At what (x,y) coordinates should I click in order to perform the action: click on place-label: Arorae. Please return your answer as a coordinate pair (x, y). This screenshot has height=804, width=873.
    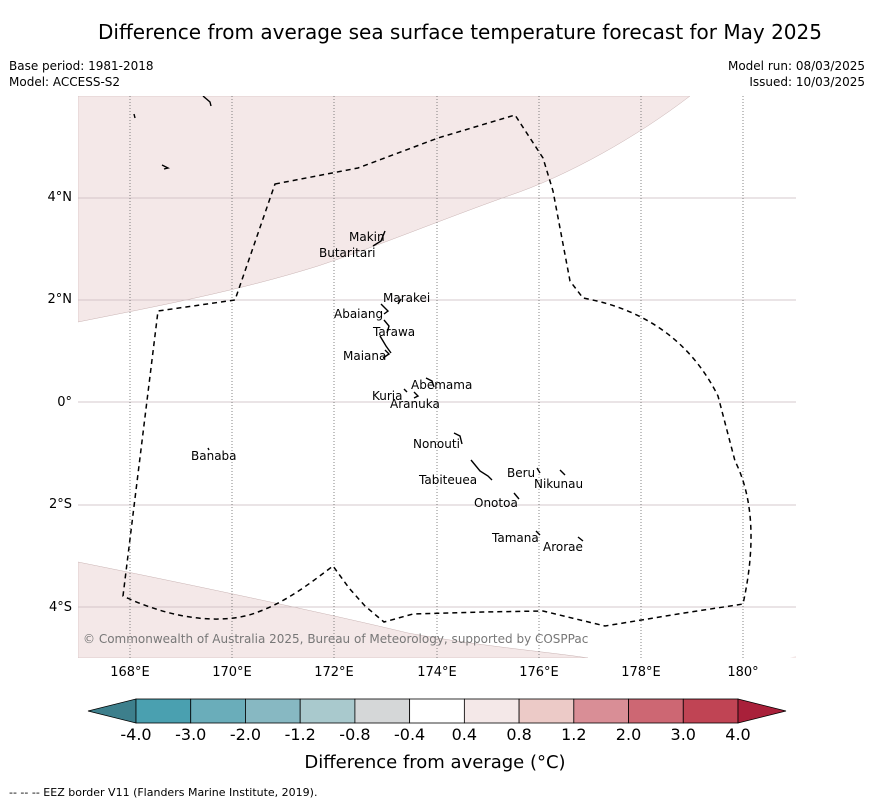
    Looking at the image, I should click on (563, 547).